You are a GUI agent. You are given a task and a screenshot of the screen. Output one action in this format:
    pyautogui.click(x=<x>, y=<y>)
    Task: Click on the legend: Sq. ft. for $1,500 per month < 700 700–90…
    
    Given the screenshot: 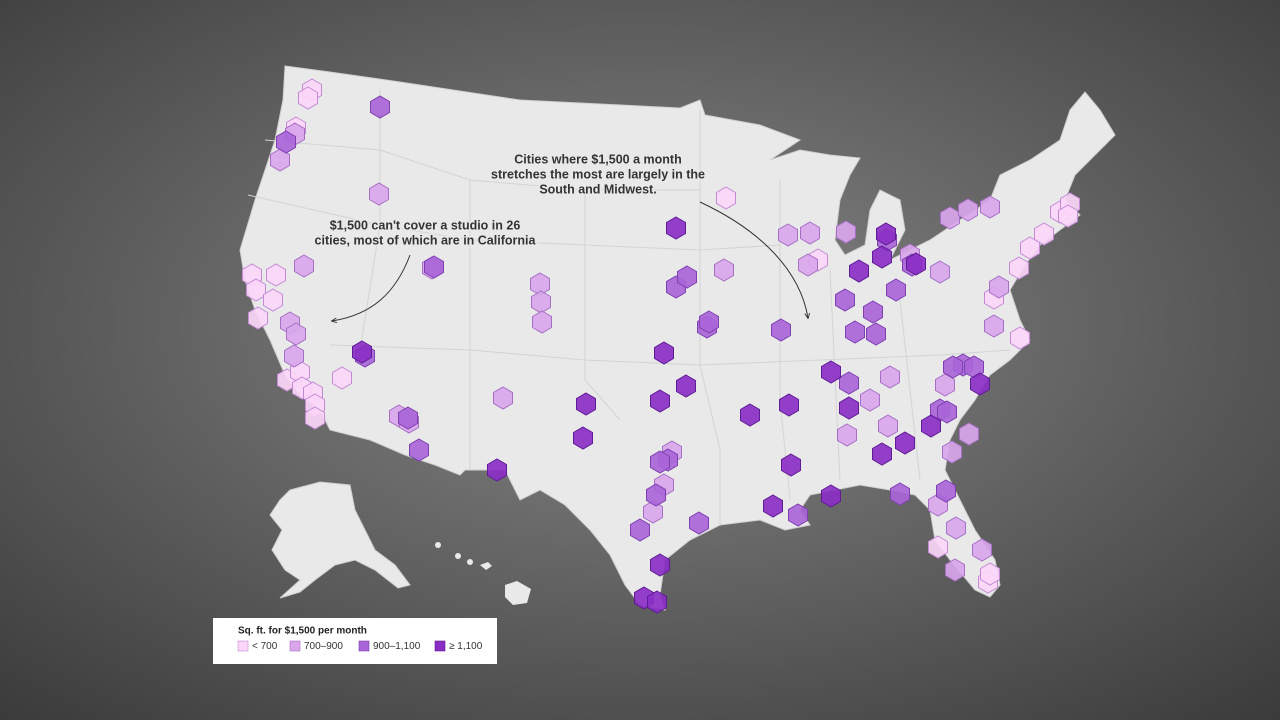 What is the action you would take?
    pyautogui.click(x=355, y=641)
    